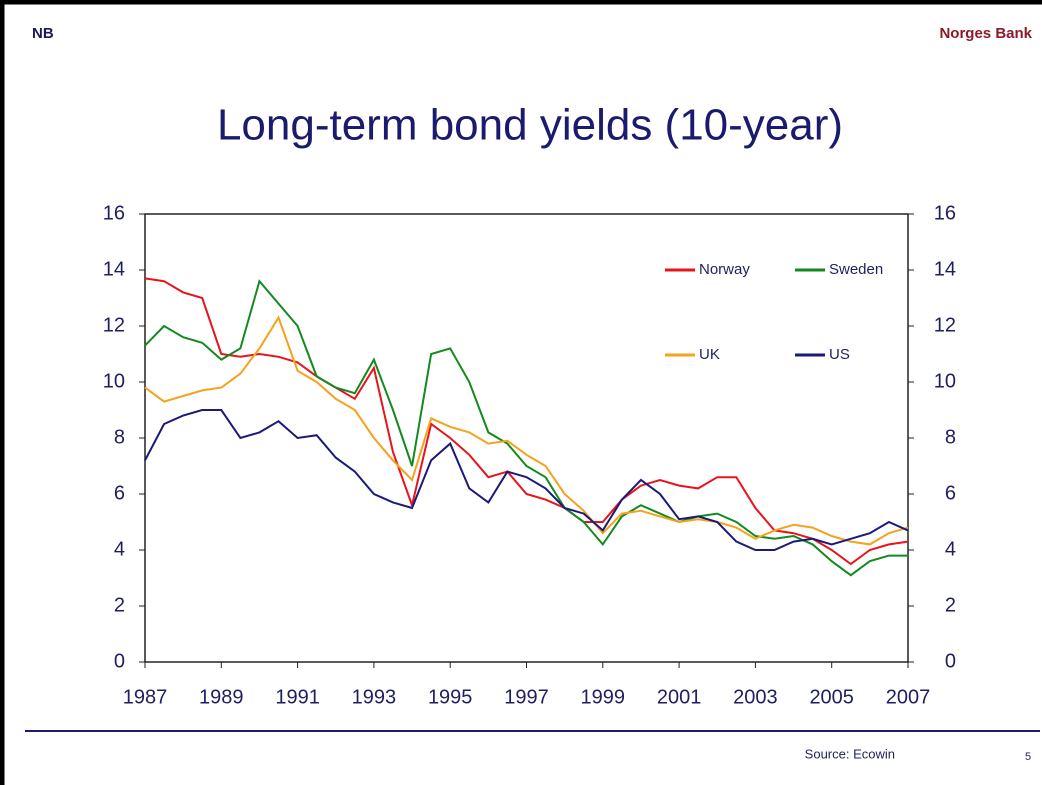 This screenshot has height=785, width=1042. What do you see at coordinates (985, 33) in the screenshot?
I see `bank-name: Norges Bank` at bounding box center [985, 33].